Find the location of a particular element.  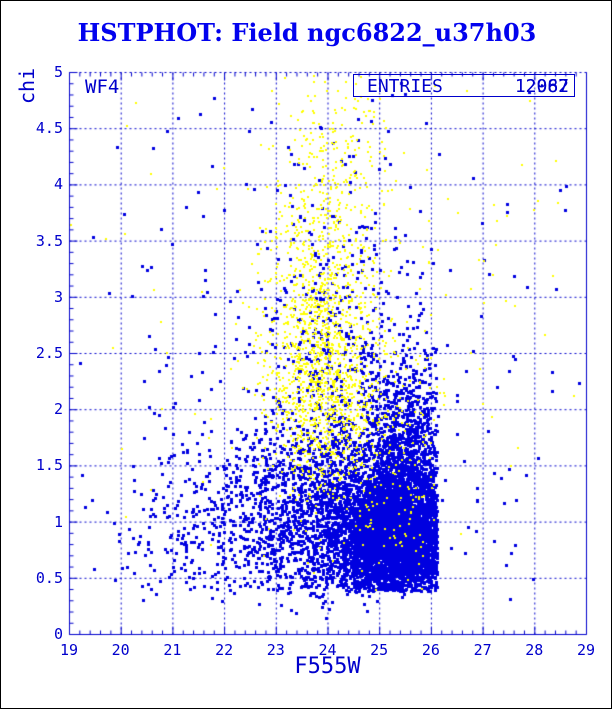

x-tick-label: 28 is located at coordinates (534, 650).